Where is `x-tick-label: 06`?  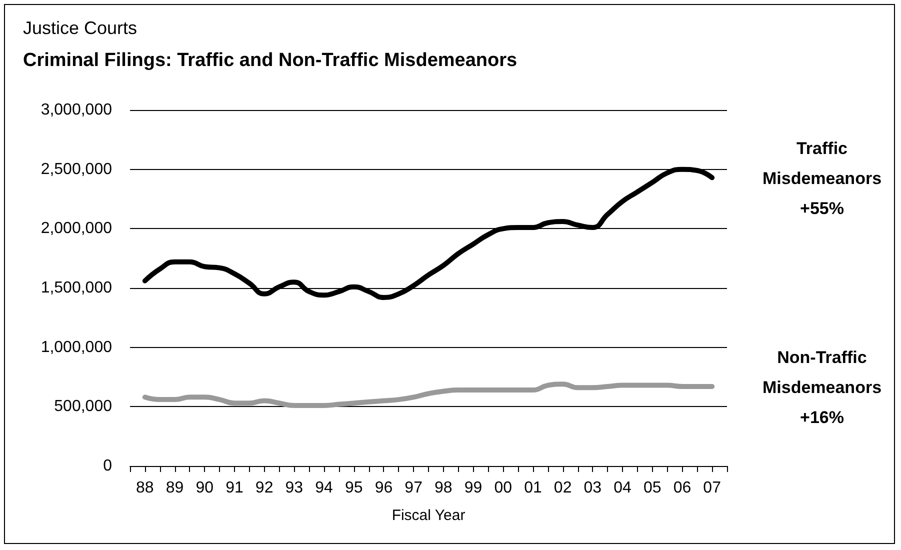
x-tick-label: 06 is located at coordinates (682, 488).